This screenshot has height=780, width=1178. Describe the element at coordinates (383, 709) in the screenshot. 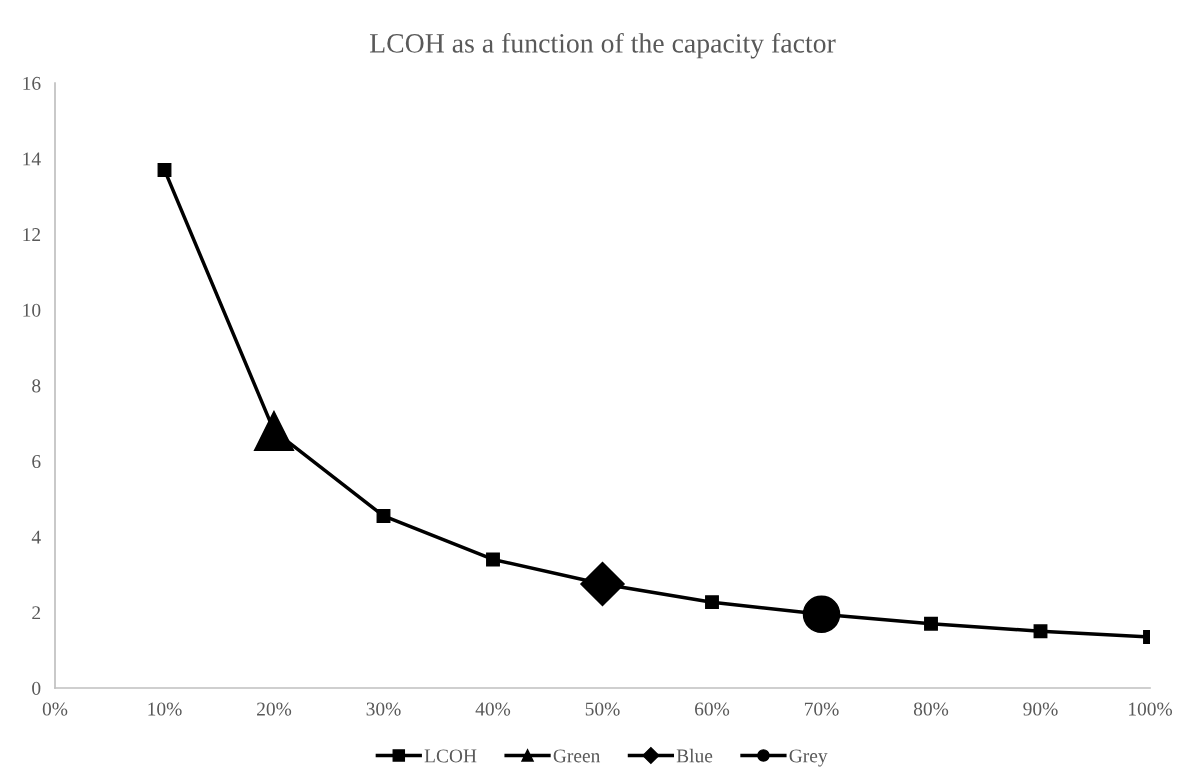

I see `x-tick-label: 30%` at that location.